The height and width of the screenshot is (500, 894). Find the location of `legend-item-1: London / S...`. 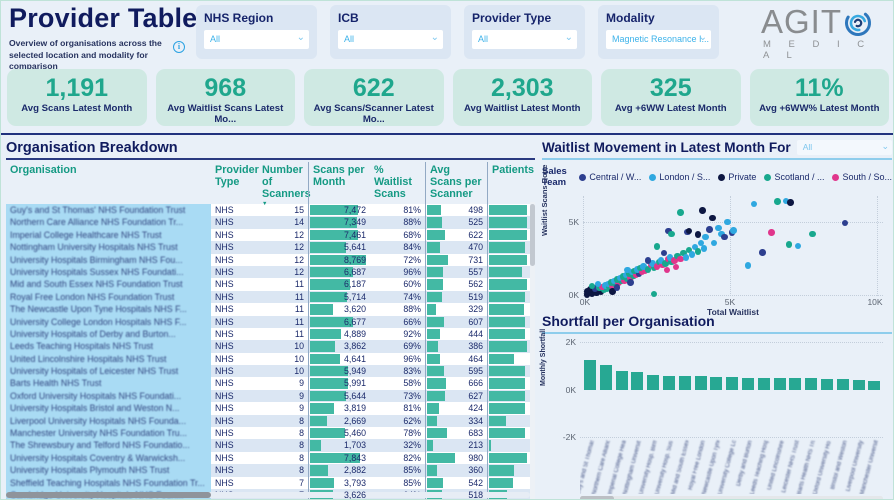

legend-item-1: London / S... is located at coordinates (679, 177).